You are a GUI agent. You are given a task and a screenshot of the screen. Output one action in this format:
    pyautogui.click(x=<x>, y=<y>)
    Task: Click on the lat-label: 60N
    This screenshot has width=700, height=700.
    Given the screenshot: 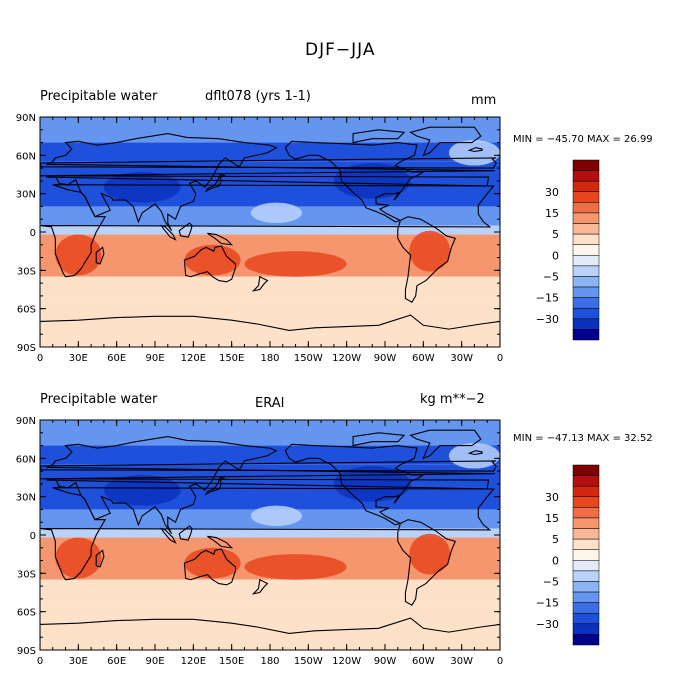 What is the action you would take?
    pyautogui.click(x=26, y=156)
    